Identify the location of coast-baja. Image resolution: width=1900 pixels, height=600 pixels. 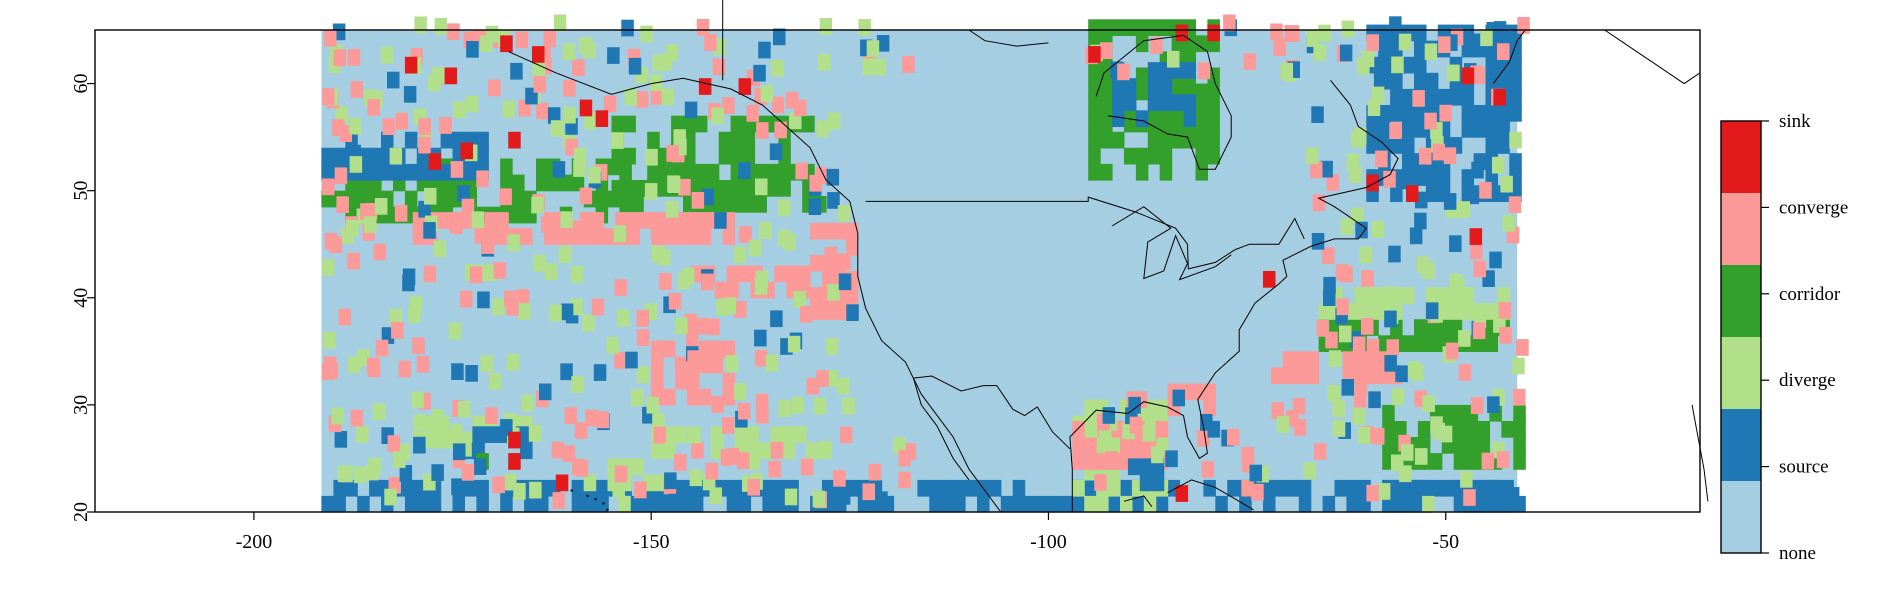
(941, 429).